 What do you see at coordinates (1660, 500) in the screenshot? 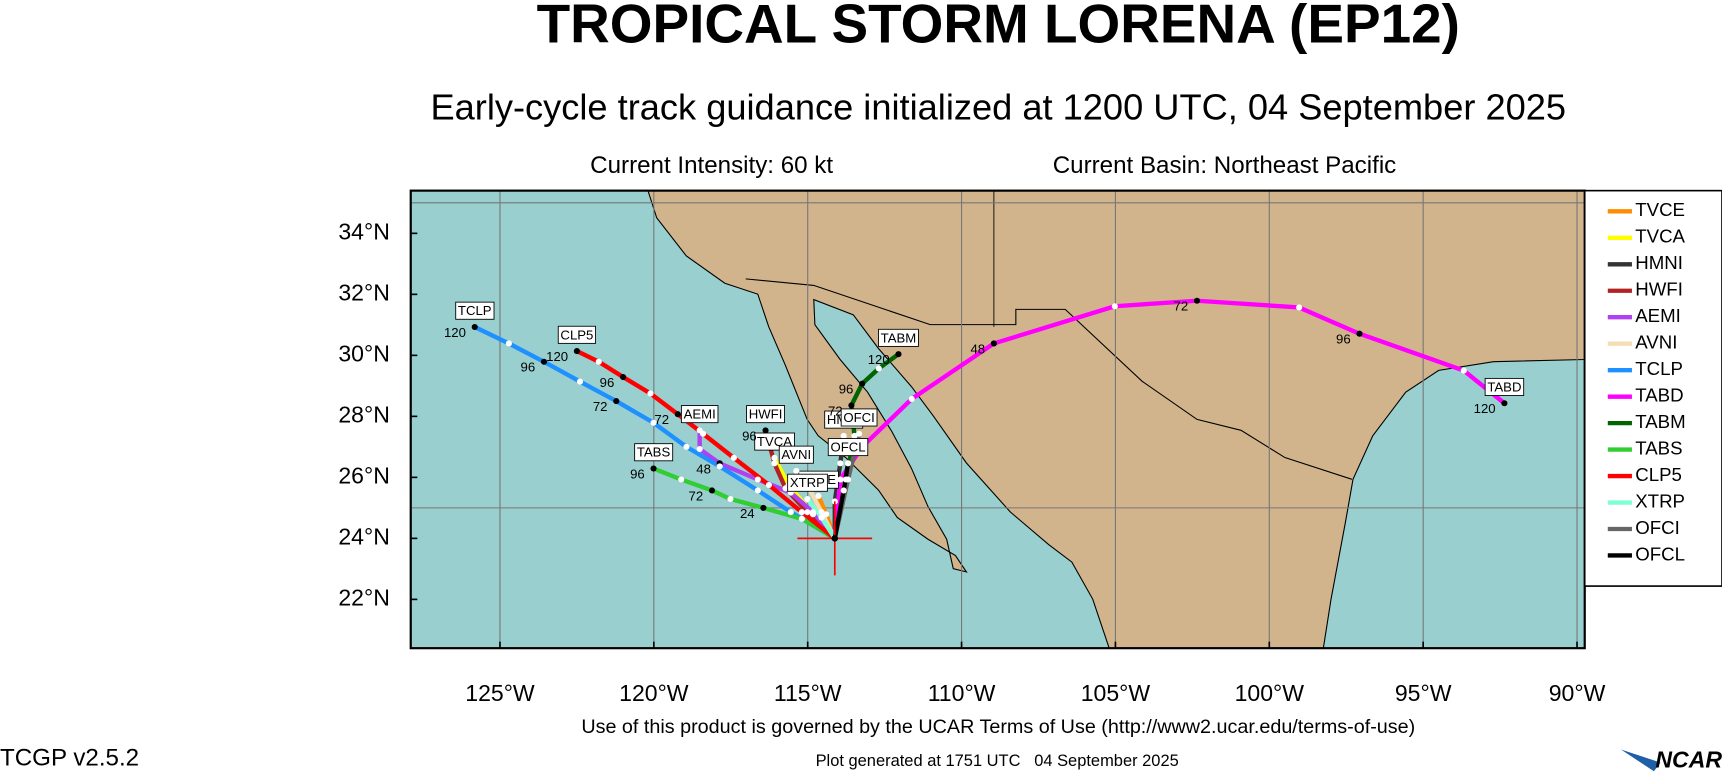
I see `legend-label: XTRP` at bounding box center [1660, 500].